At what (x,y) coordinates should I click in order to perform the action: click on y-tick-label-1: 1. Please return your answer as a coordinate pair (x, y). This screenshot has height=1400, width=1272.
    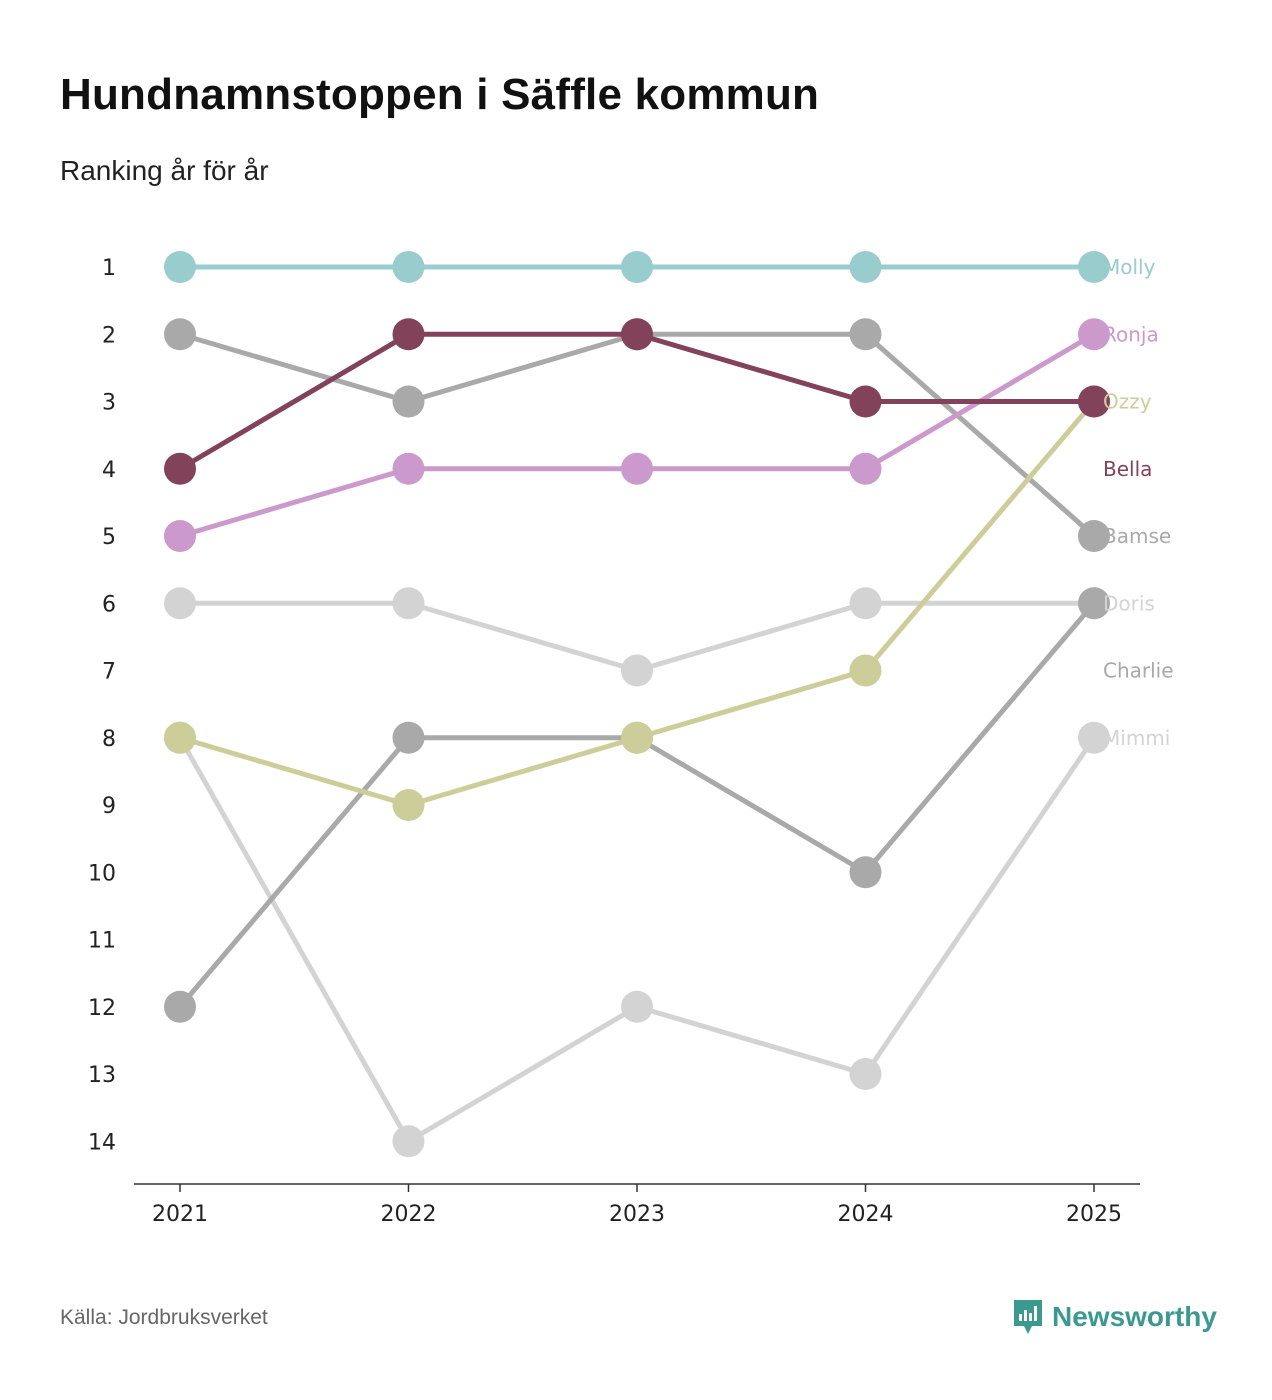
    Looking at the image, I should click on (109, 268).